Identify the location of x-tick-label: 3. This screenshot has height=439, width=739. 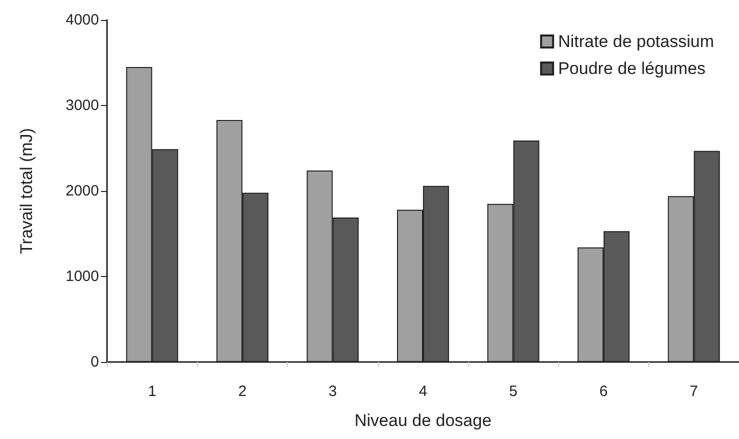
(332, 391).